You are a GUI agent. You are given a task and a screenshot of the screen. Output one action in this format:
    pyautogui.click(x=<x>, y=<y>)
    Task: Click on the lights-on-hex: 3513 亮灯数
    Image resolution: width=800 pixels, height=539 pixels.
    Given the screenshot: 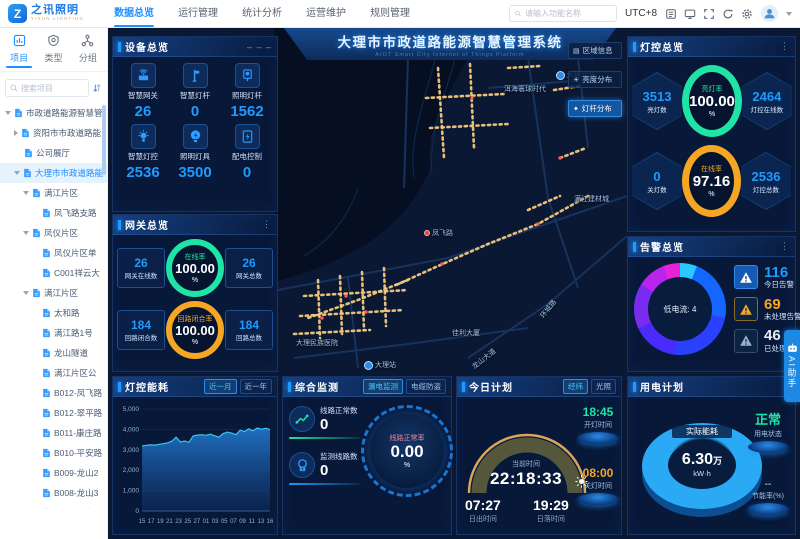 What is the action you would take?
    pyautogui.click(x=657, y=101)
    